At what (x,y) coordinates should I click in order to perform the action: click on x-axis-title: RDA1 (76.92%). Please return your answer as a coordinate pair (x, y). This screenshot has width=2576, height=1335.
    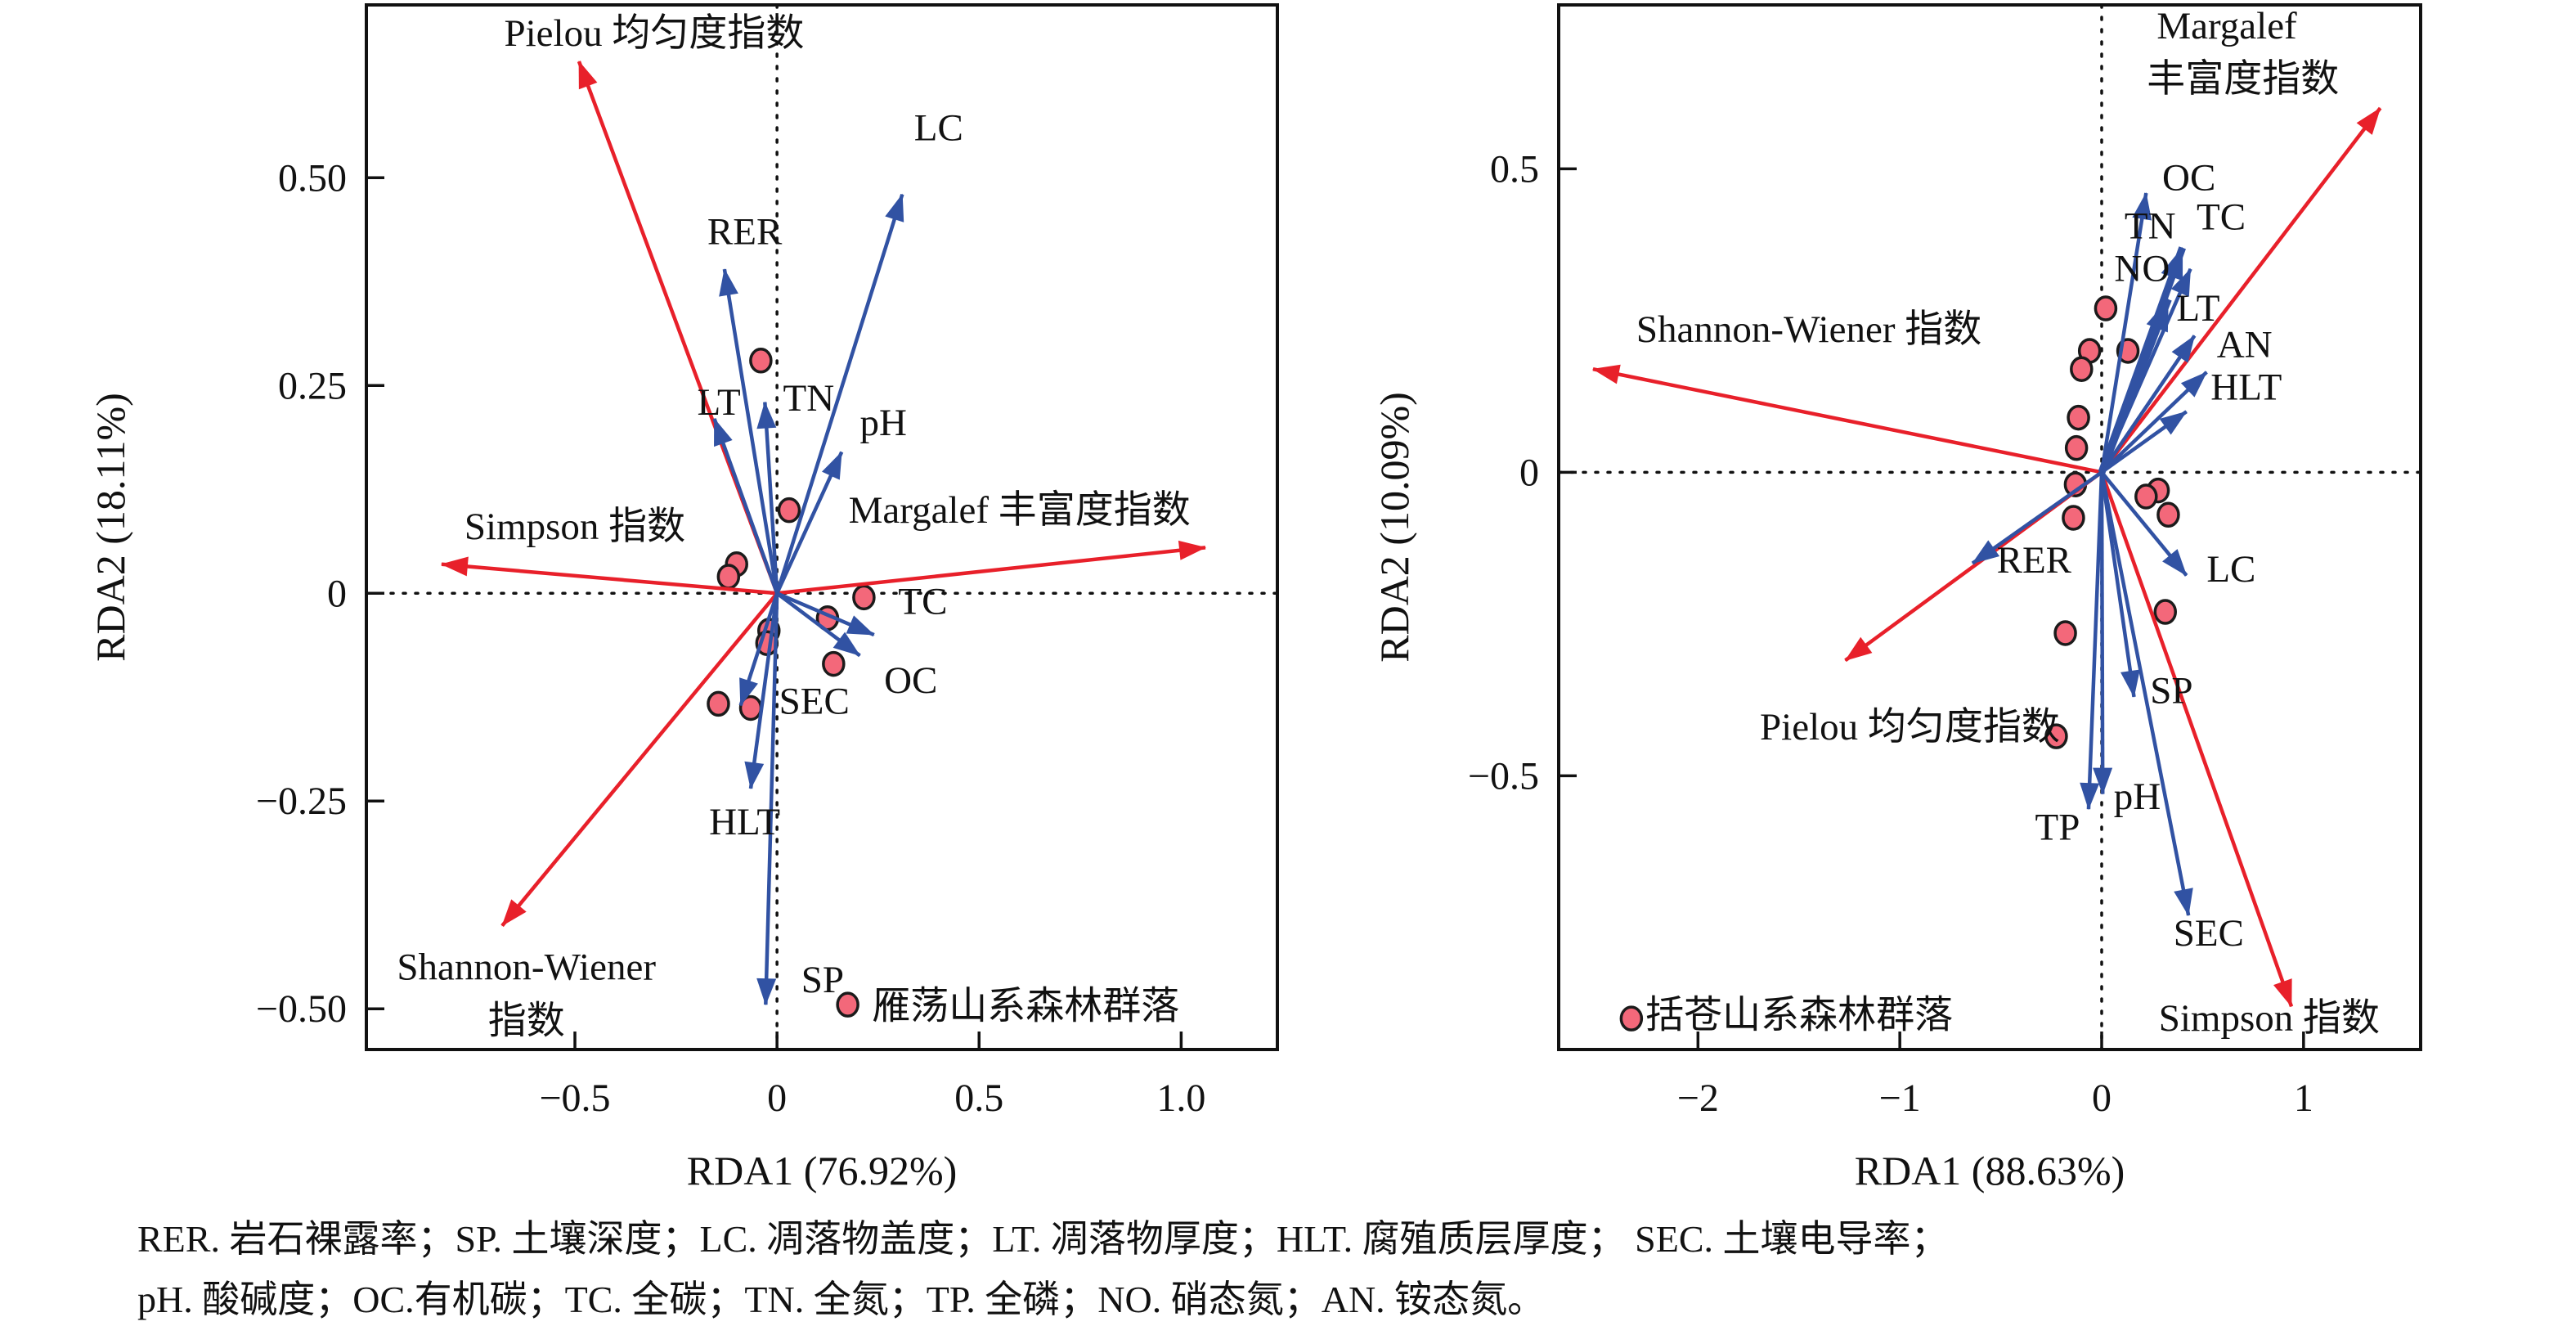
    Looking at the image, I should click on (822, 1170).